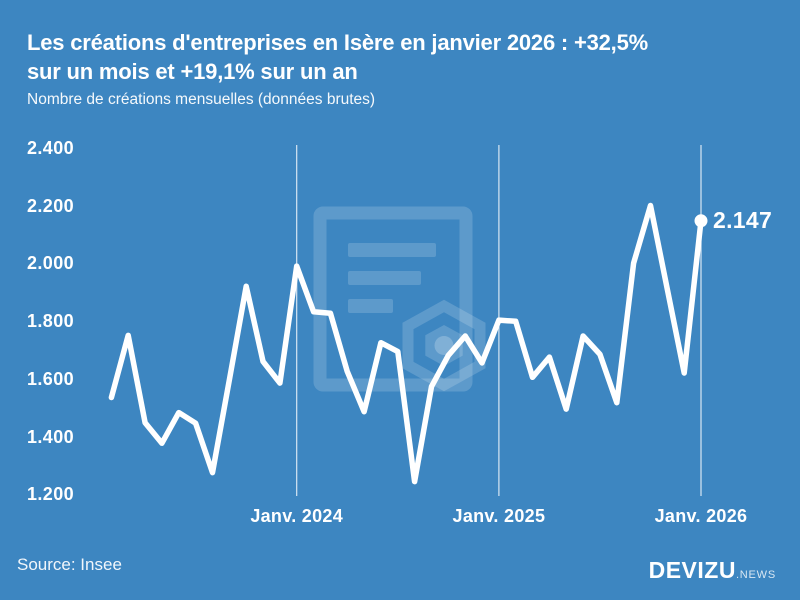 This screenshot has height=600, width=800. Describe the element at coordinates (692, 570) in the screenshot. I see `brand-name: DEVIZU` at that location.